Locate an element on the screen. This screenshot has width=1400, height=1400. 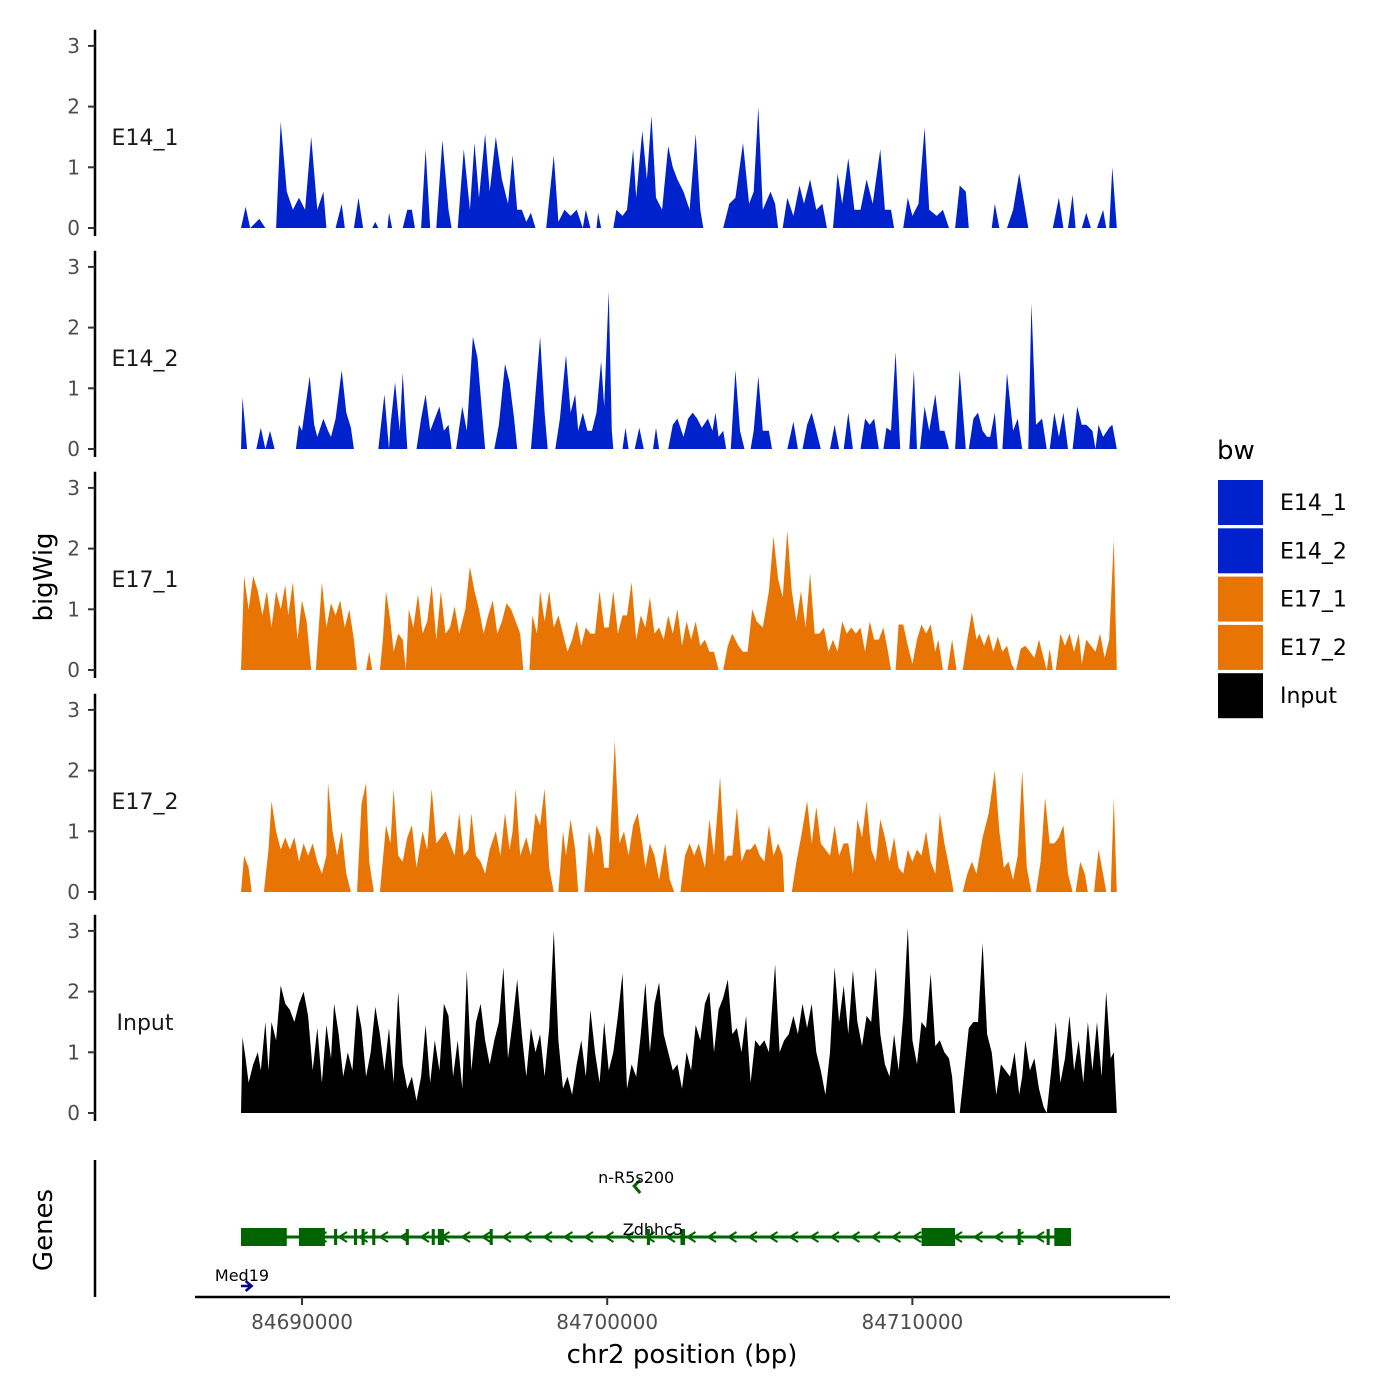
legend-title: bw is located at coordinates (1236, 451).